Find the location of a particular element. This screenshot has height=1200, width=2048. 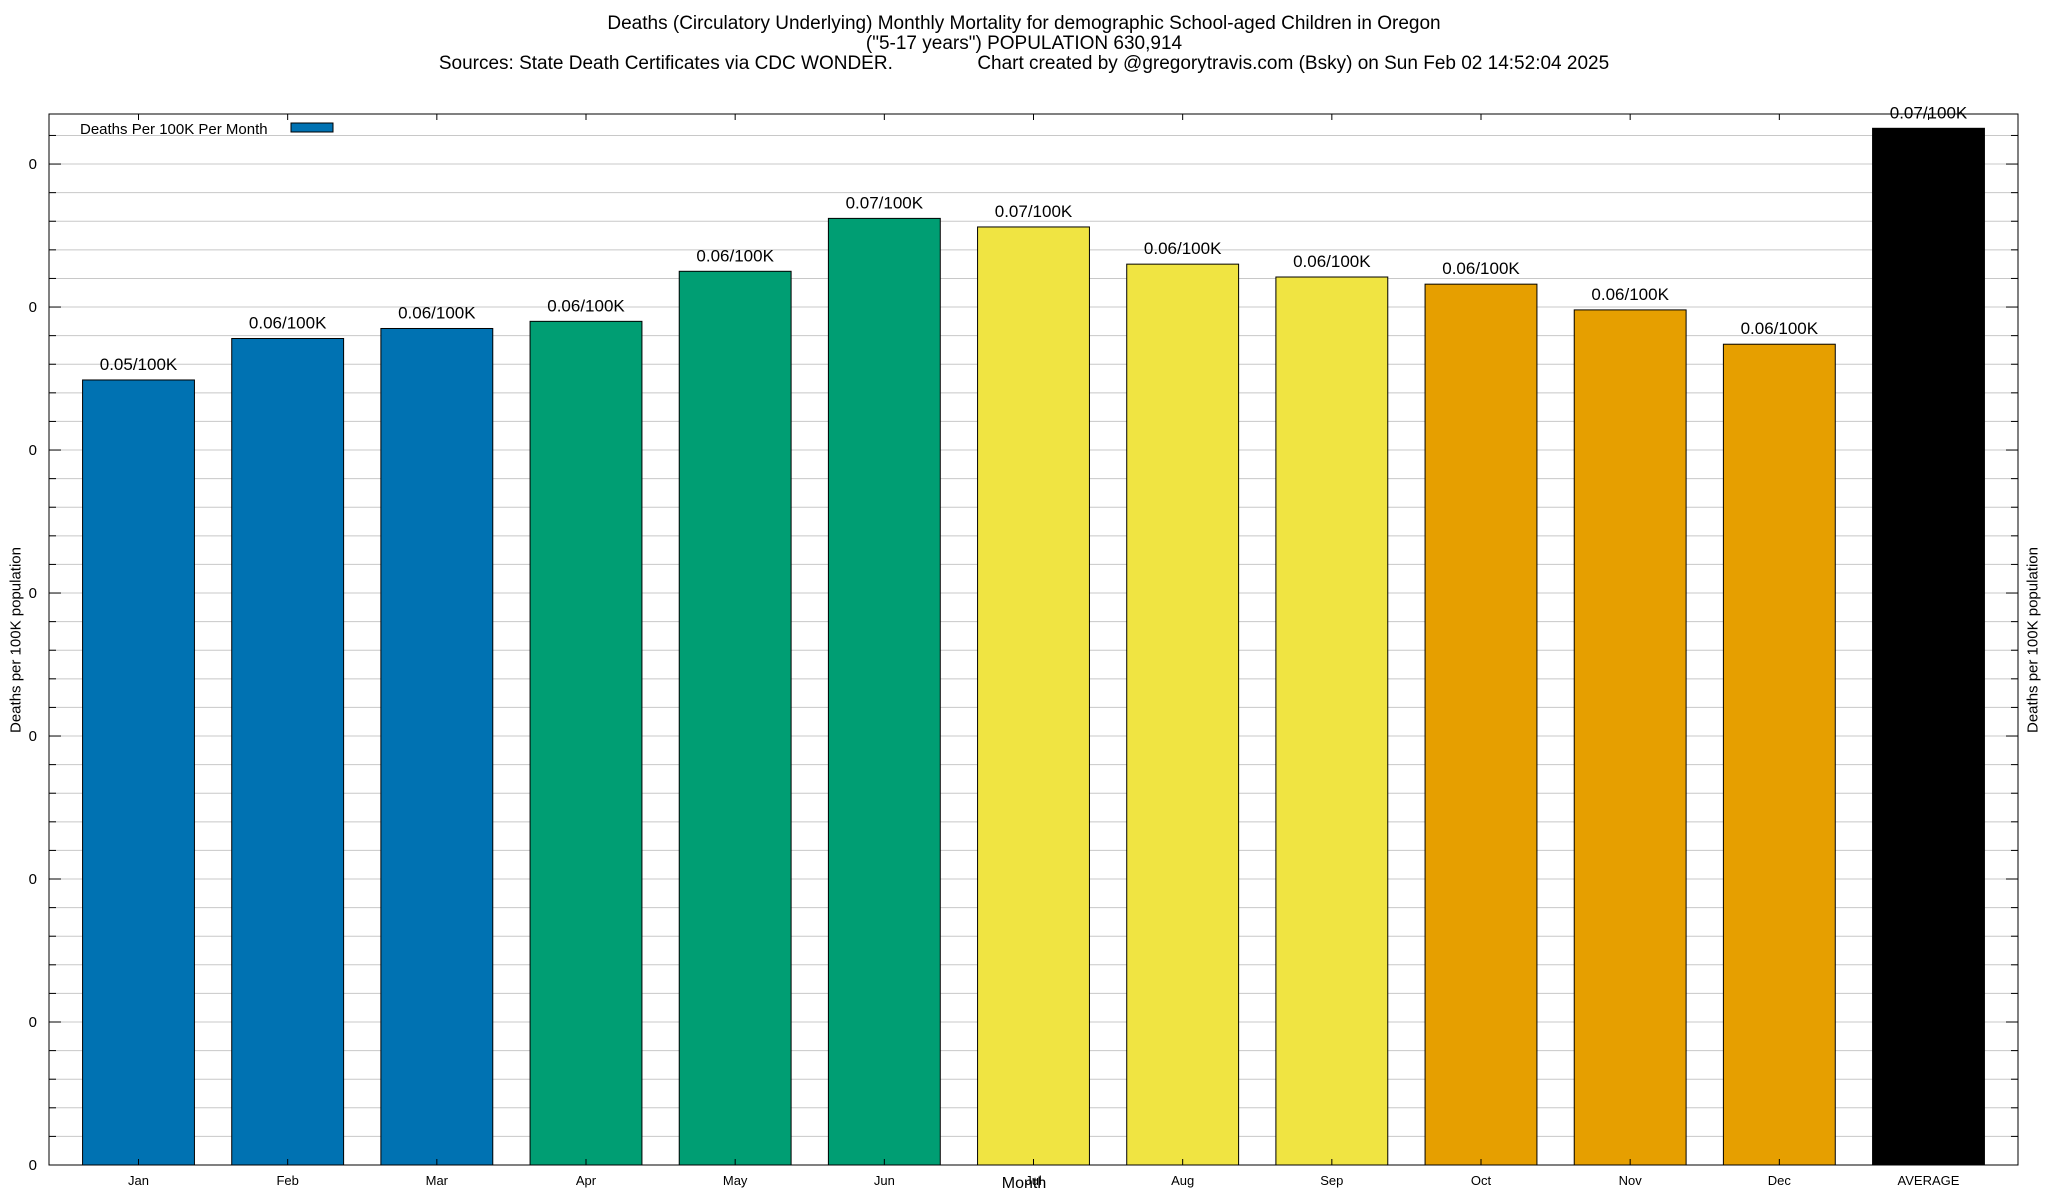

bar-sep is located at coordinates (1332, 721).